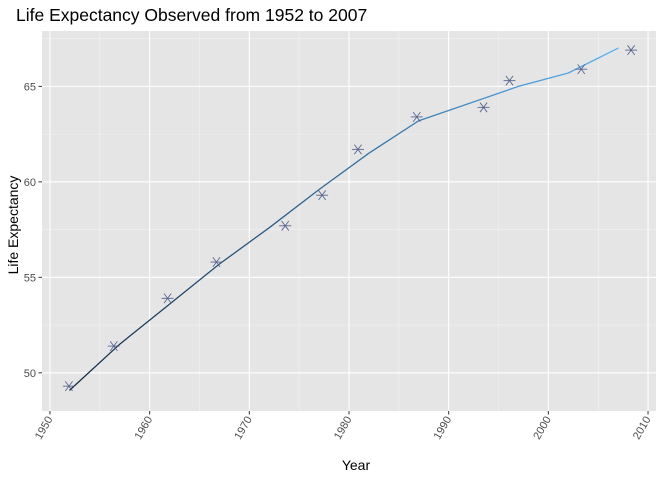  I want to click on y-tick-label: 55, so click(30, 278).